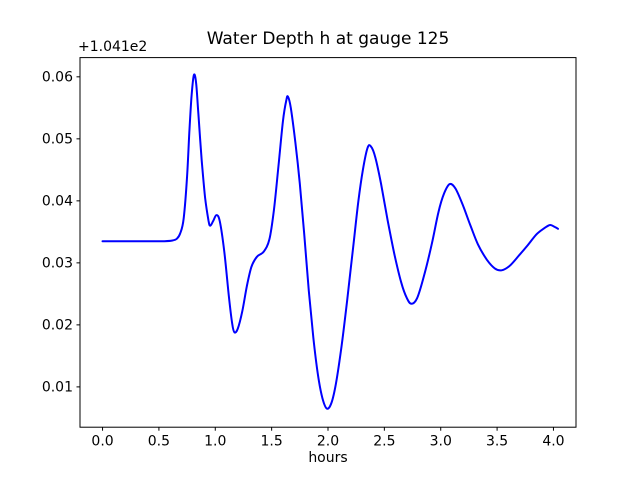 Image resolution: width=640 pixels, height=480 pixels. I want to click on x-tick-label: 0.0, so click(102, 442).